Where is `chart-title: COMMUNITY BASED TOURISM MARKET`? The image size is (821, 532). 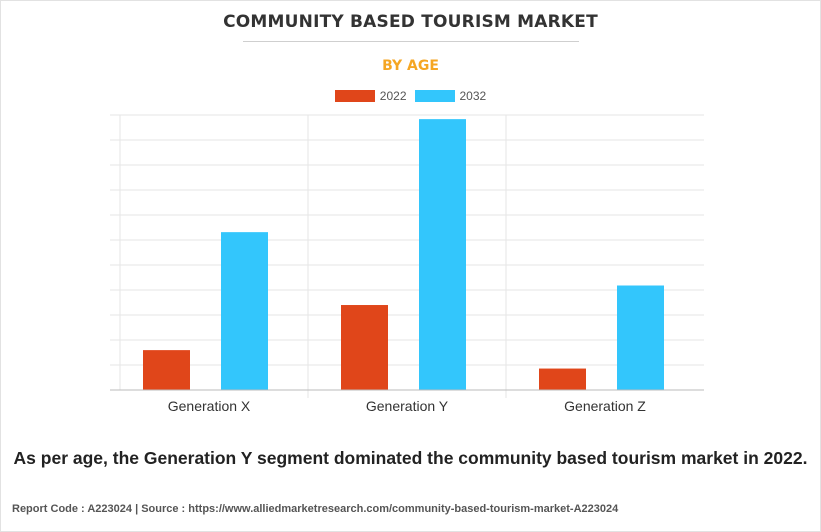 chart-title: COMMUNITY BASED TOURISM MARKET is located at coordinates (410, 22).